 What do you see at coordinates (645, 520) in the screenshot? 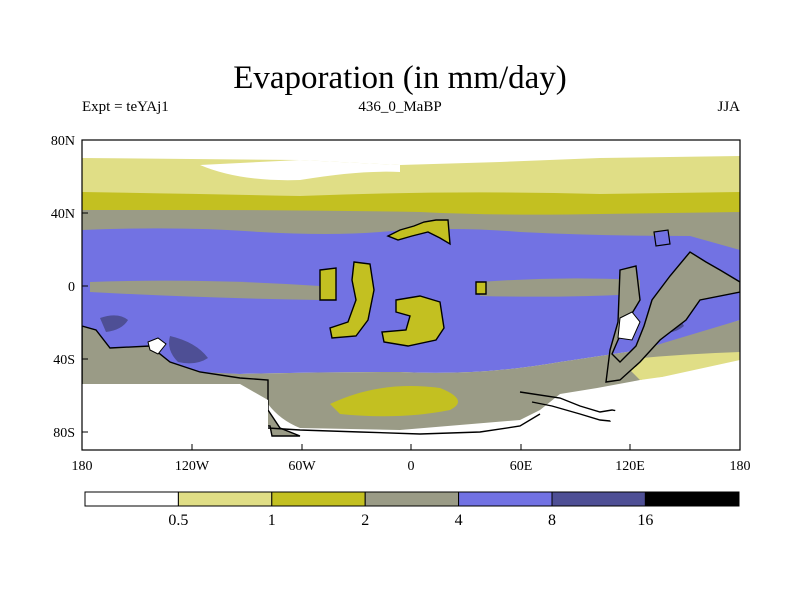
I see `colorbar-label: 16` at bounding box center [645, 520].